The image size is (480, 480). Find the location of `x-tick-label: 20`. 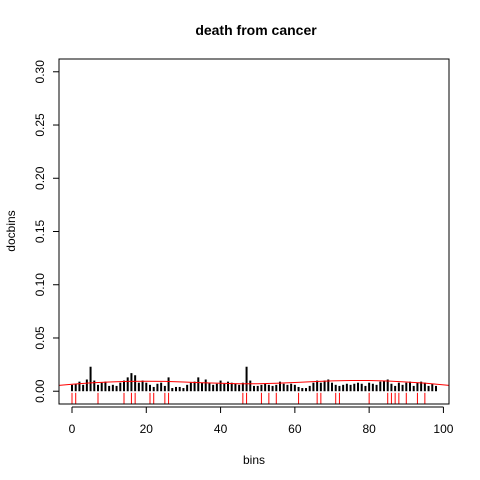

x-tick-label: 20 is located at coordinates (147, 429).